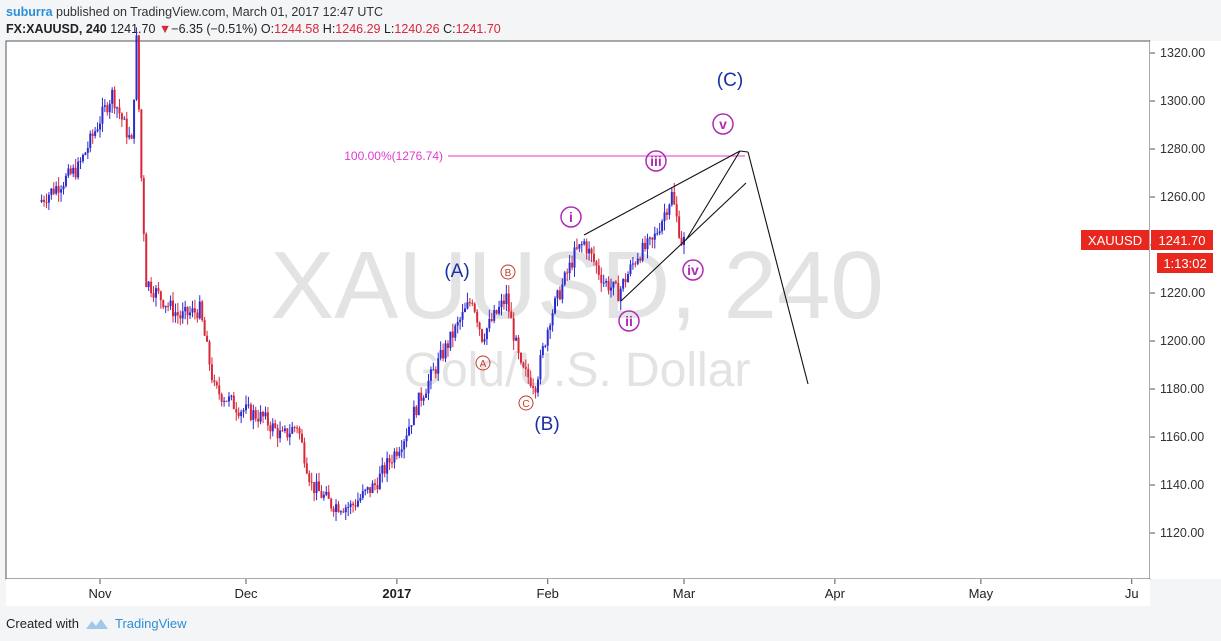 This screenshot has width=1221, height=641. I want to click on x-tick-label: Feb, so click(548, 593).